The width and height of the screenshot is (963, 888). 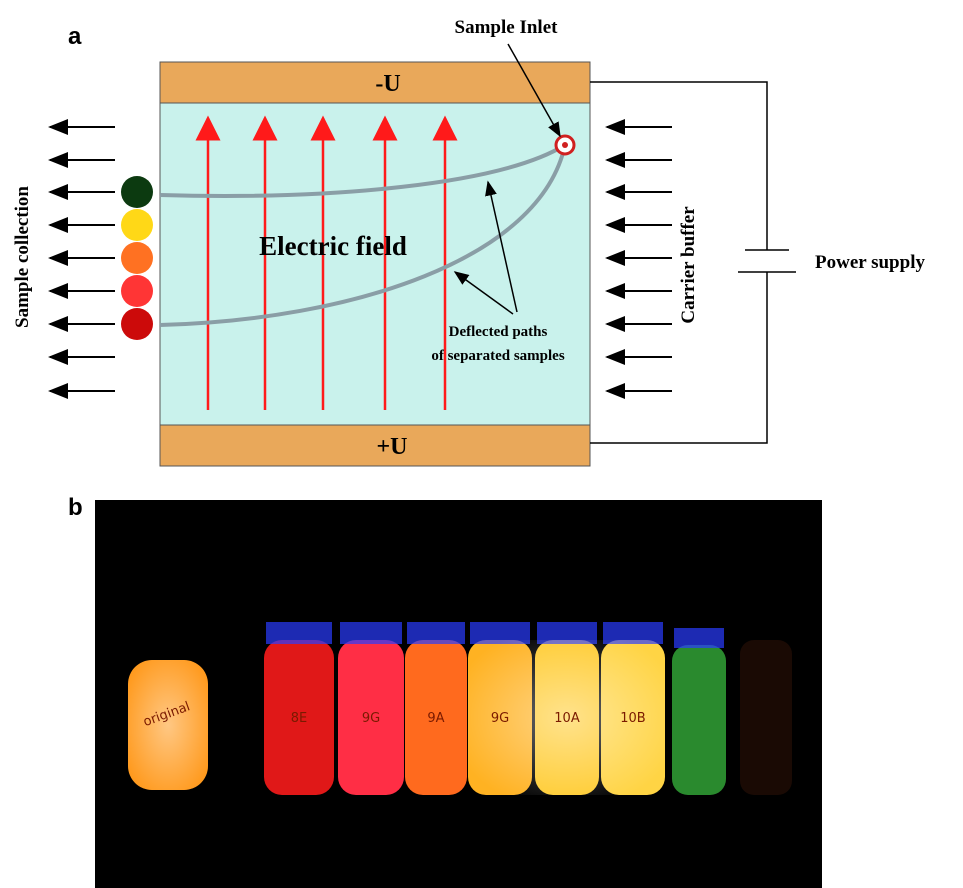 I want to click on side-label: Carrier buffer, so click(x=688, y=265).